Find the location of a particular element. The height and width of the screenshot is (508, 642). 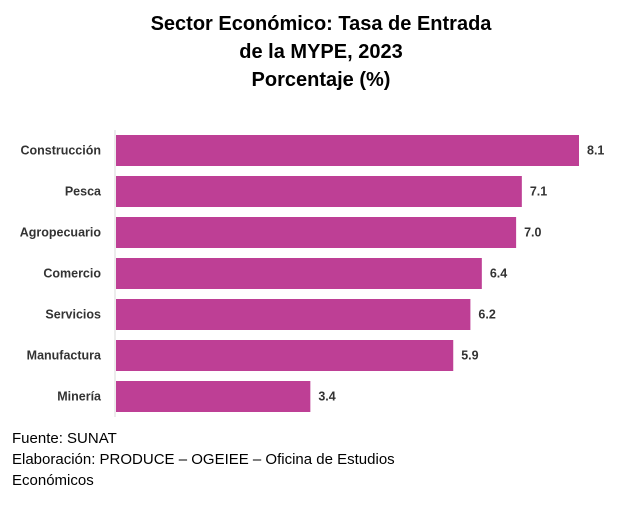

category-label-1: Pesca is located at coordinates (83, 192).